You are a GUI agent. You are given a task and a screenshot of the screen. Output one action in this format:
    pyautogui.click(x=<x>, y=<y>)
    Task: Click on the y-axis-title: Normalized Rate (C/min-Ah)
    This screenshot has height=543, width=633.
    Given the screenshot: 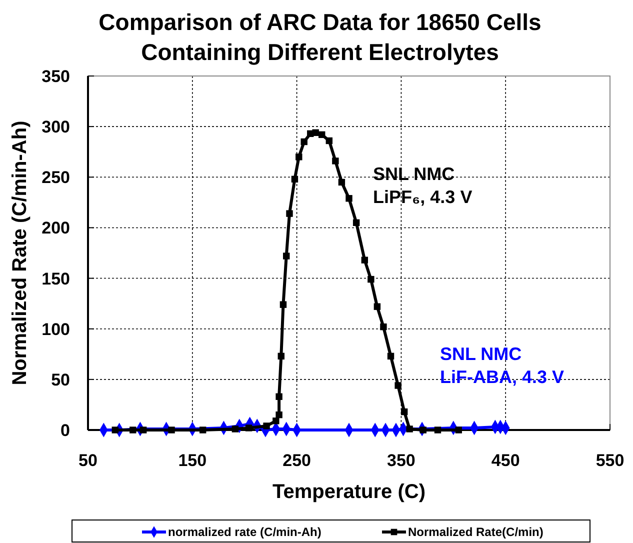 What is the action you would take?
    pyautogui.click(x=20, y=253)
    